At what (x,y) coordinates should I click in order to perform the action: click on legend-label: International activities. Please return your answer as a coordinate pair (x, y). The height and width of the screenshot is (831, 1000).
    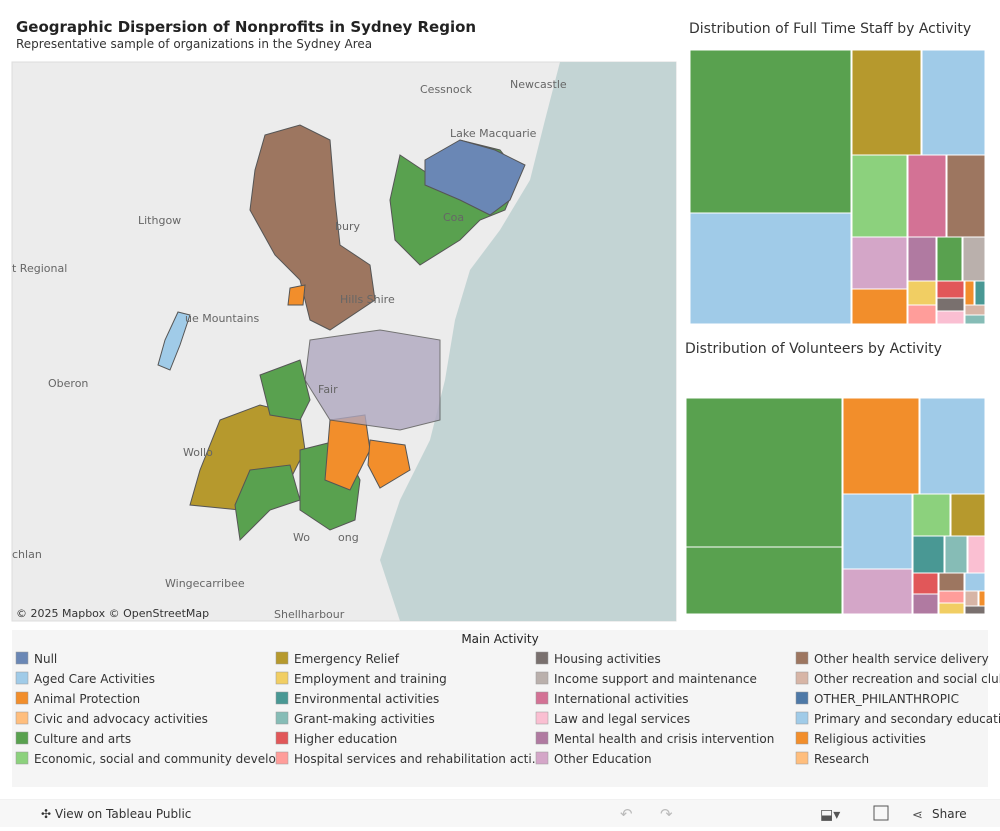
    Looking at the image, I should click on (621, 699).